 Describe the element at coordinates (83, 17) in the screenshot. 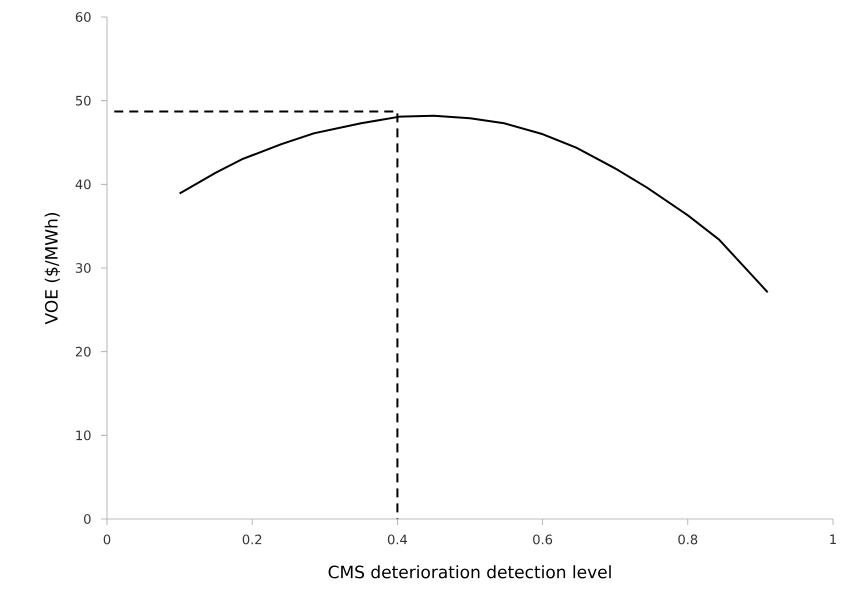

I see `y-tick-label: 60` at that location.